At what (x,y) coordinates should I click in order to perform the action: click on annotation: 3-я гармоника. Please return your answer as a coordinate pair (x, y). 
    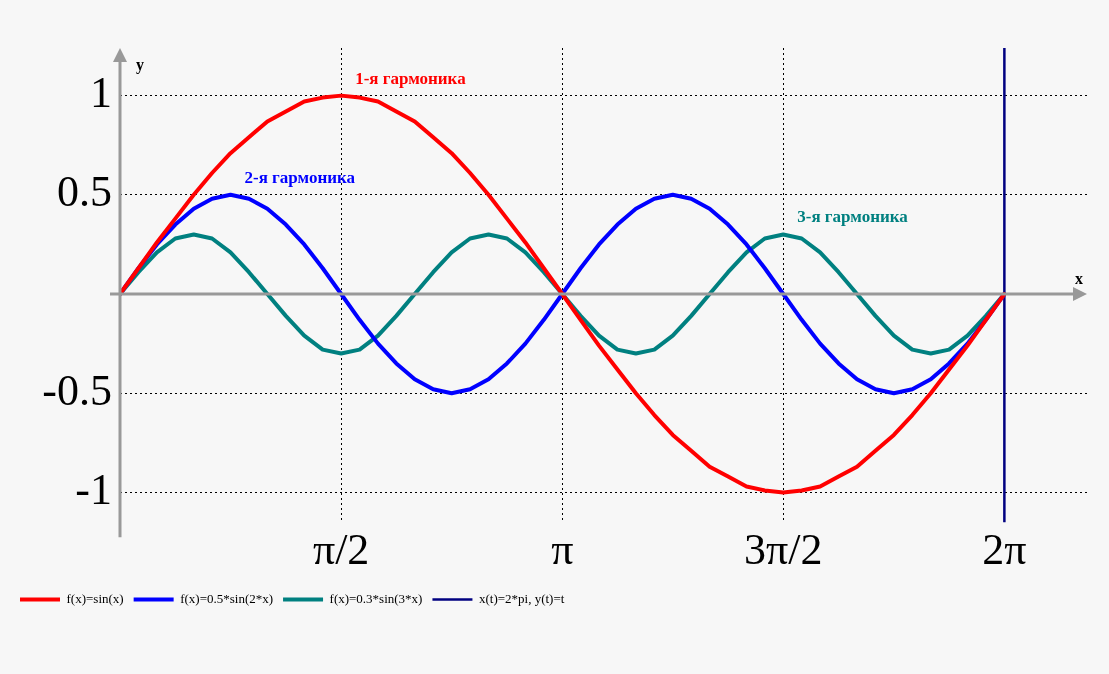
    Looking at the image, I should click on (853, 217).